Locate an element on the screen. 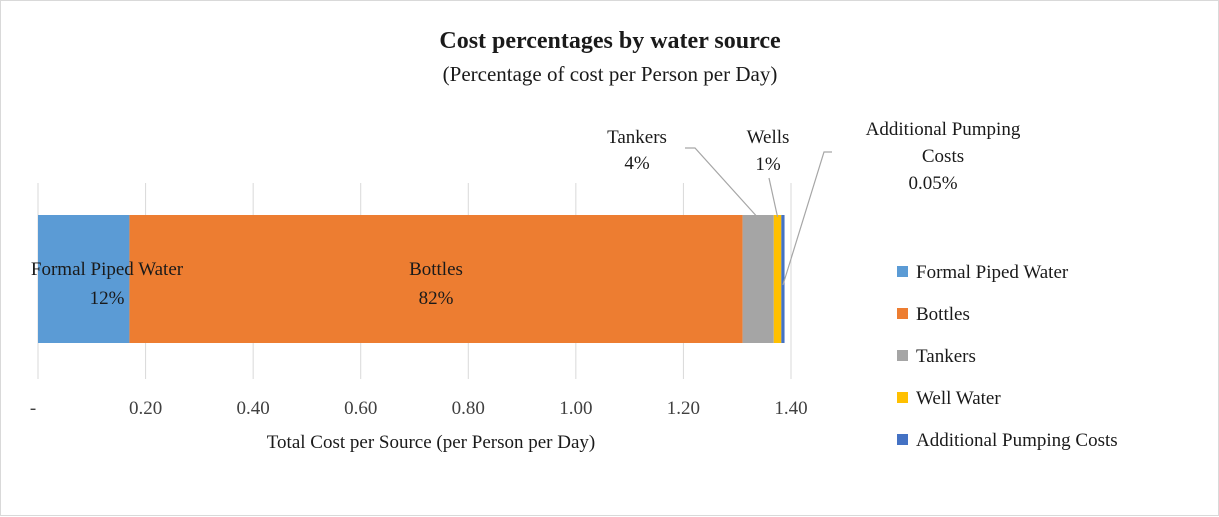 Image resolution: width=1219 pixels, height=517 pixels. x-axis-ticks: - 0.20 0.40 0.60 0.80 1.00 1.20 1.40 is located at coordinates (419, 408).